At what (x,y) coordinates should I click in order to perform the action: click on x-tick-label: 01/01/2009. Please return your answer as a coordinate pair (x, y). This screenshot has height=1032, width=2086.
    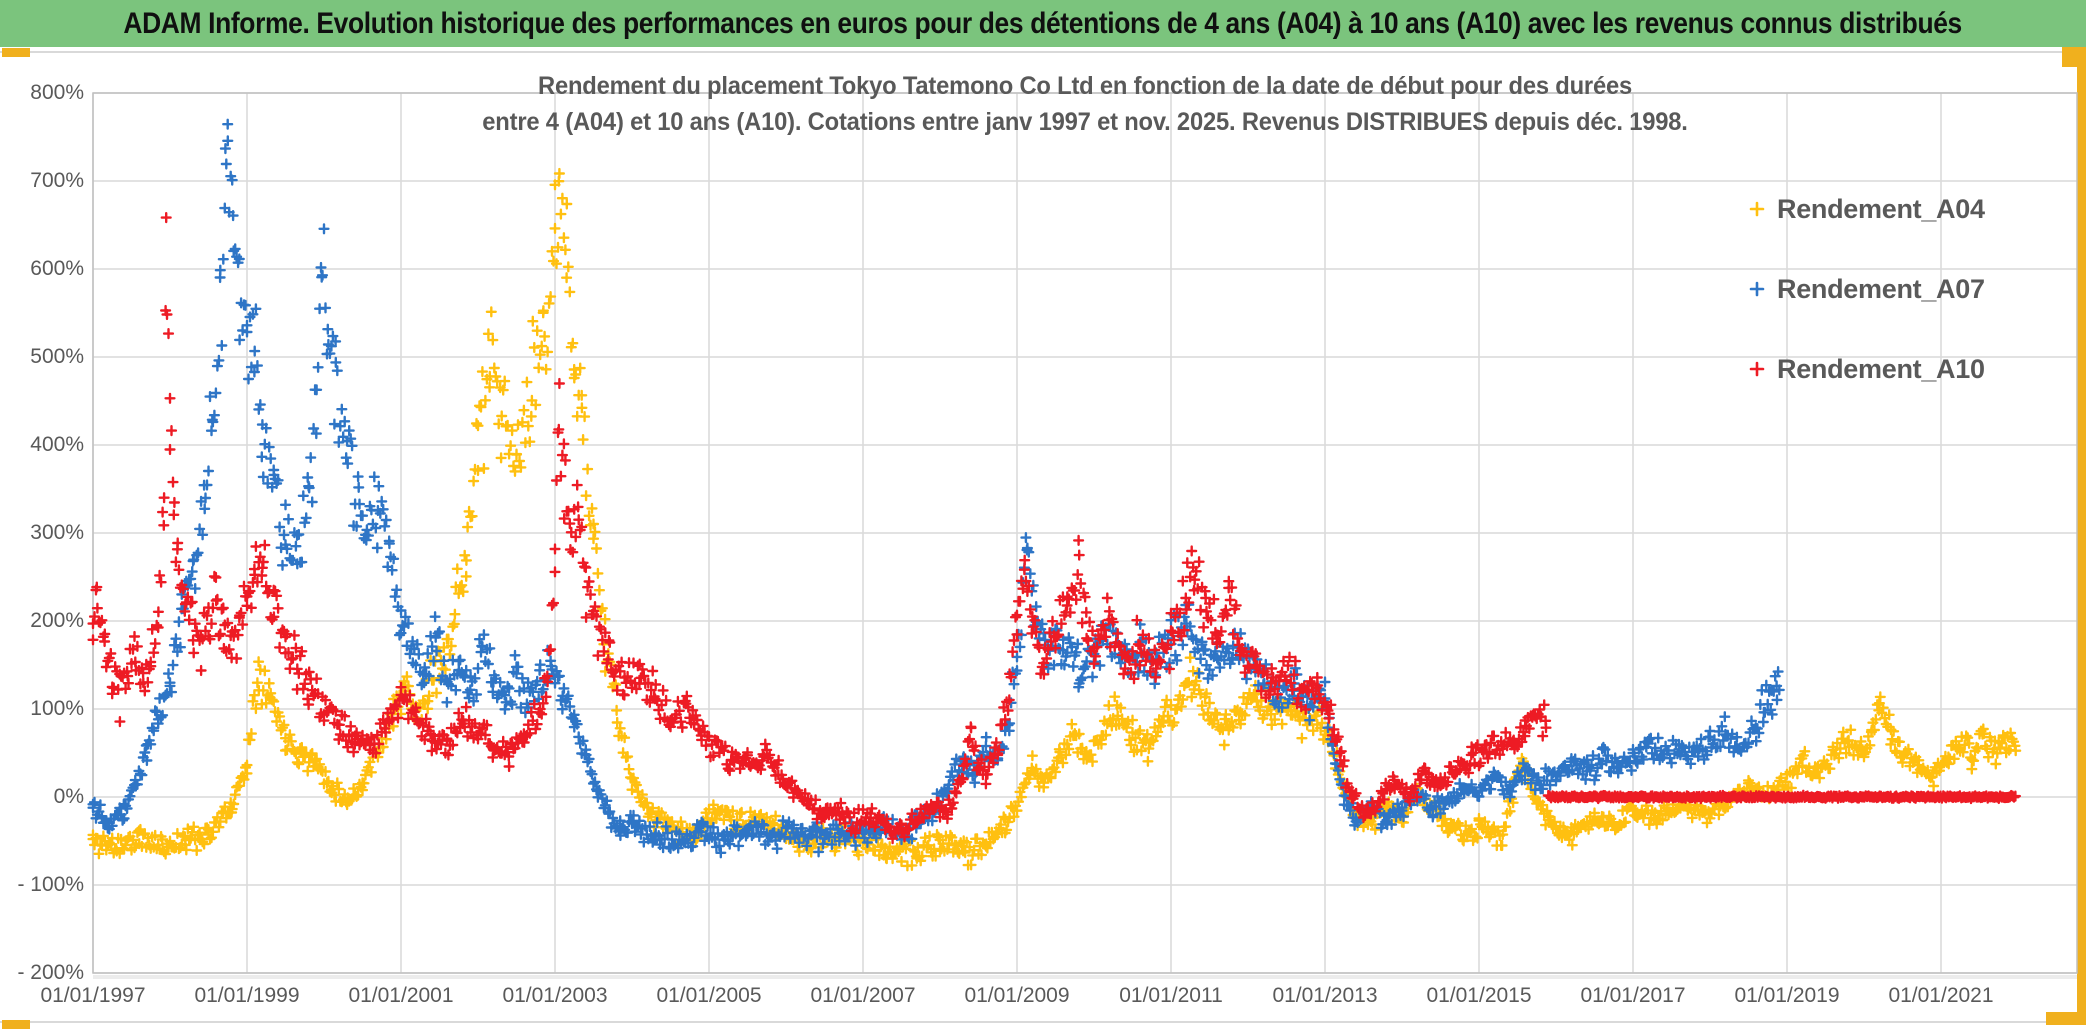
    Looking at the image, I should click on (1017, 995).